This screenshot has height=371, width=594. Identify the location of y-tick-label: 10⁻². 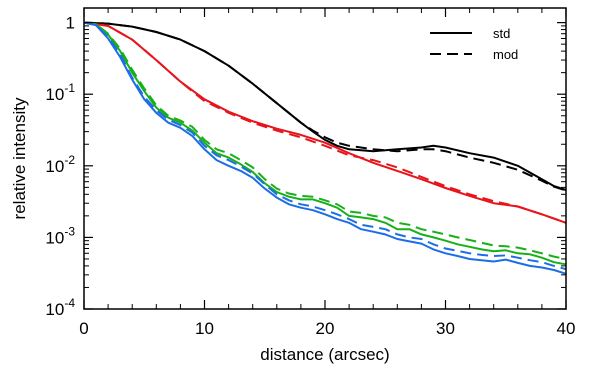
(60, 164).